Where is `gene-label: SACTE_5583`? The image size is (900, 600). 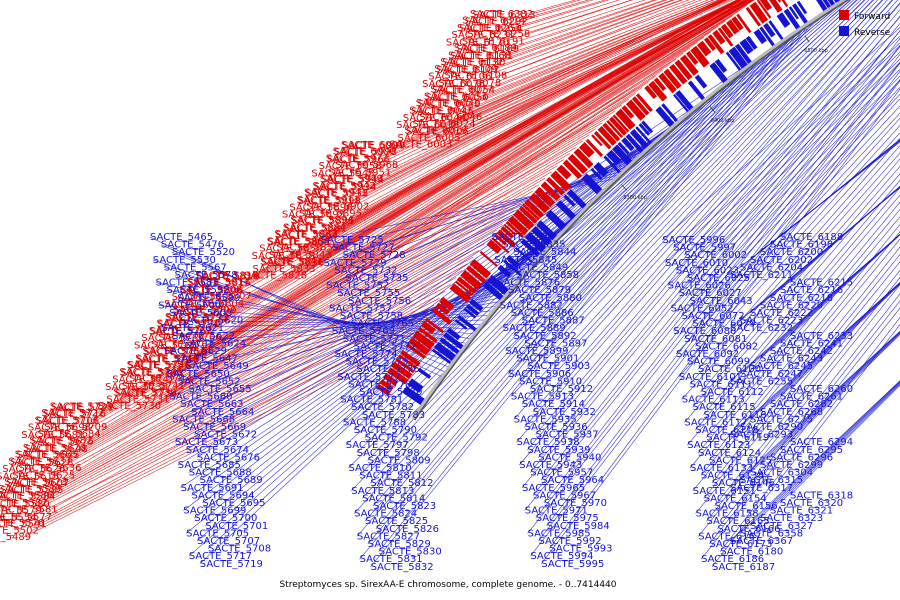
gene-label: SACTE_5583 is located at coordinates (187, 283).